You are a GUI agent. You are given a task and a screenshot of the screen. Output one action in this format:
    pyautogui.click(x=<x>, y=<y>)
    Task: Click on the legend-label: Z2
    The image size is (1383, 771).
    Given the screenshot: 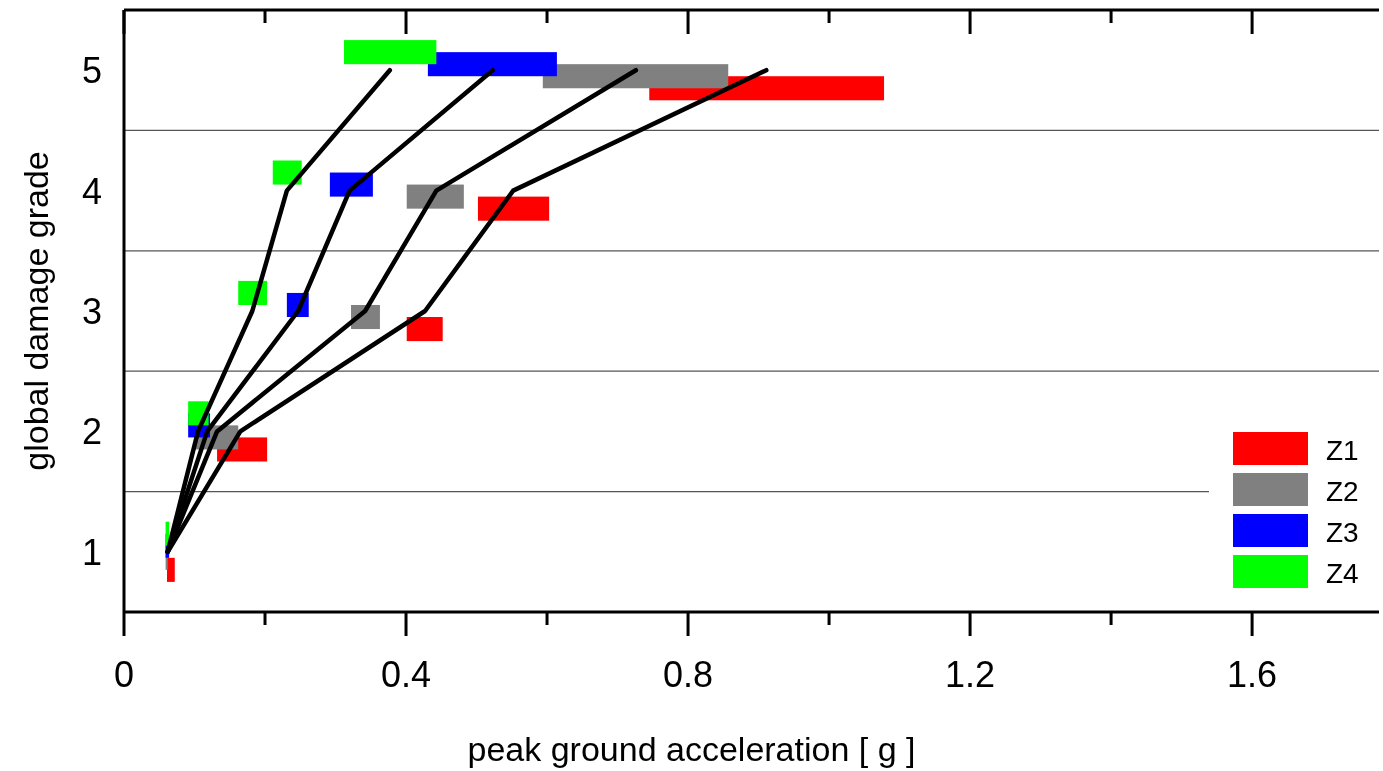 What is the action you would take?
    pyautogui.click(x=1342, y=491)
    